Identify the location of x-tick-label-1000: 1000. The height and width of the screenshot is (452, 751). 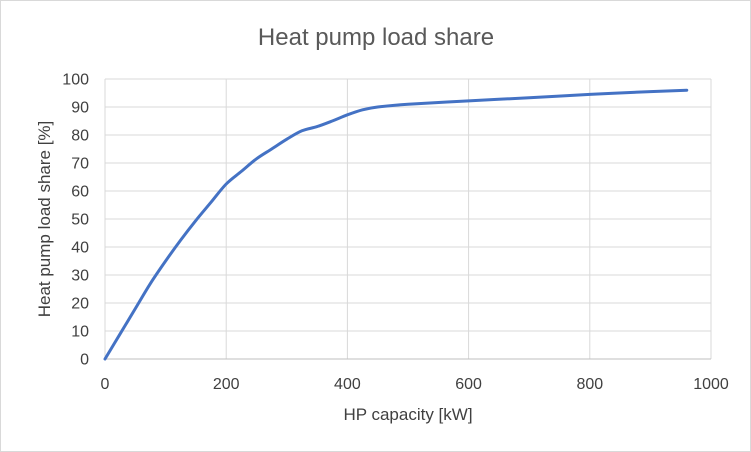
(711, 384).